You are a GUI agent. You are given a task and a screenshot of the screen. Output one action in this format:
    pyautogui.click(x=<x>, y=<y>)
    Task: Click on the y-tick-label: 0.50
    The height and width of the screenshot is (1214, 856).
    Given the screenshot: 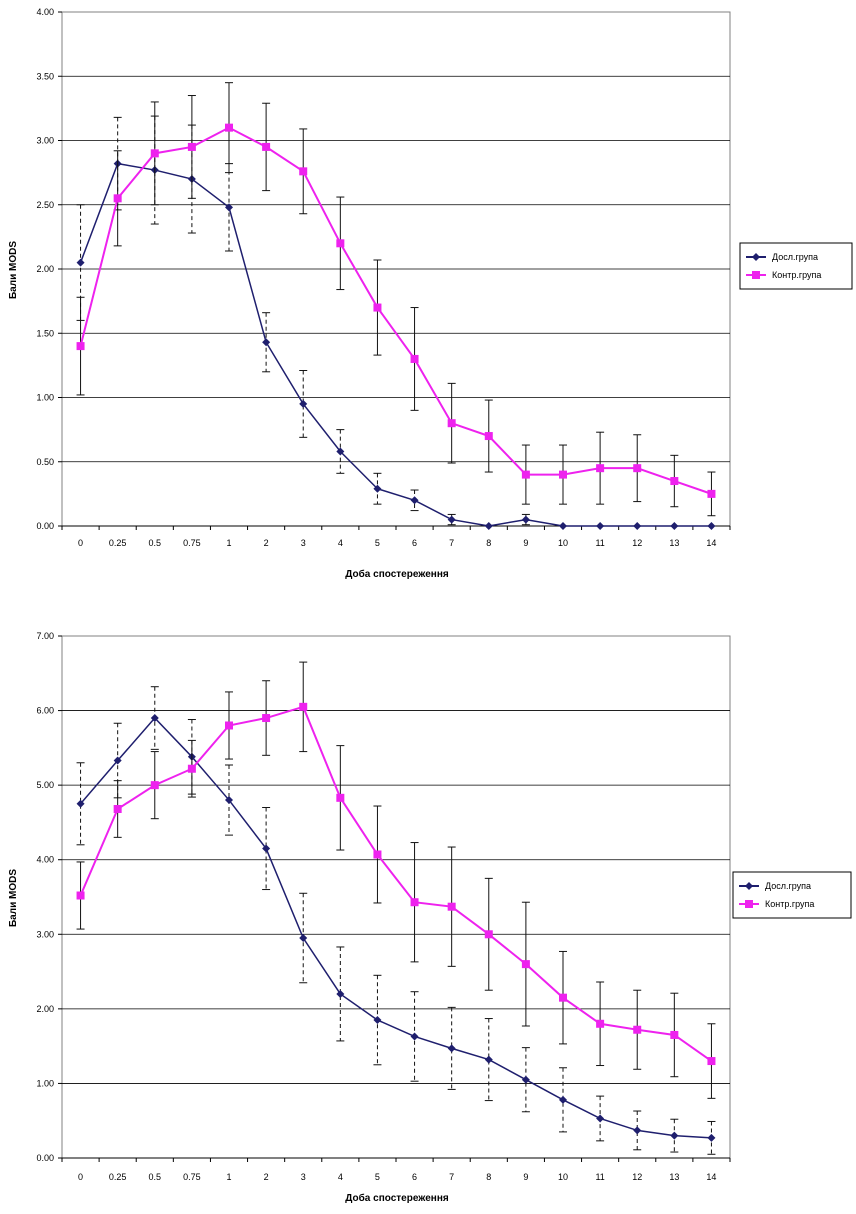 What is the action you would take?
    pyautogui.click(x=45, y=462)
    